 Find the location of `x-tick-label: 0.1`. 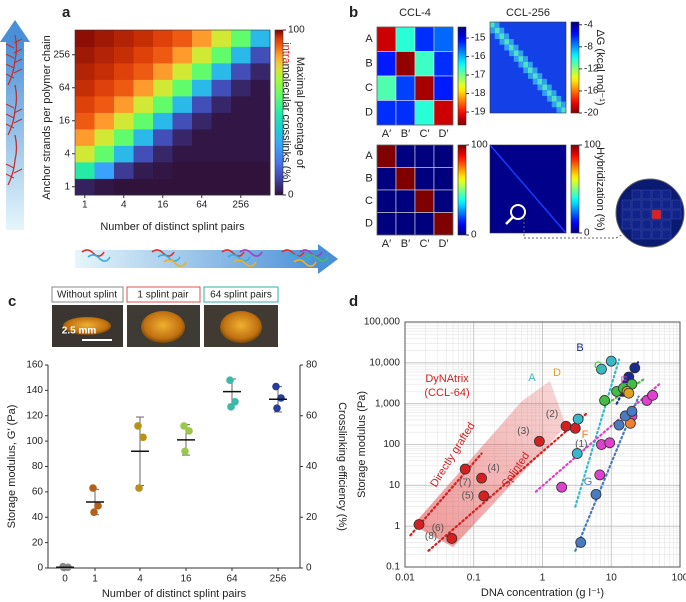

x-tick-label: 0.1 is located at coordinates (474, 578).